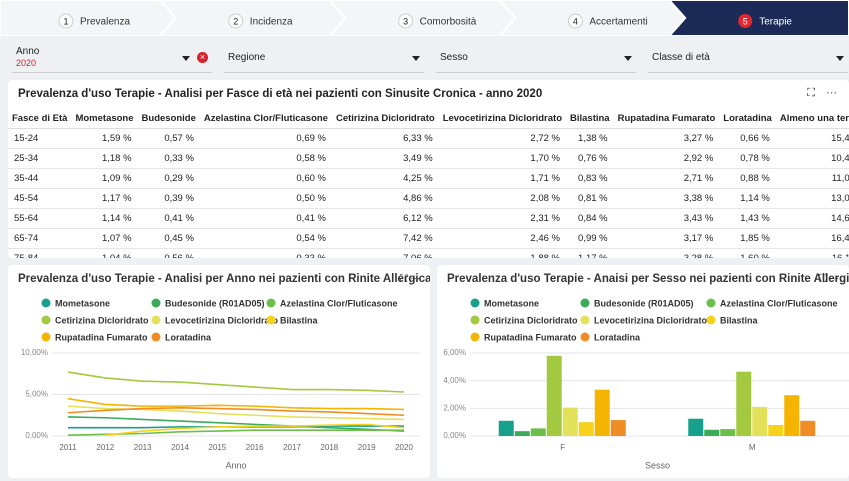 This screenshot has width=849, height=481. Describe the element at coordinates (454, 380) in the screenshot. I see `y-tick-label: 4,00%` at that location.